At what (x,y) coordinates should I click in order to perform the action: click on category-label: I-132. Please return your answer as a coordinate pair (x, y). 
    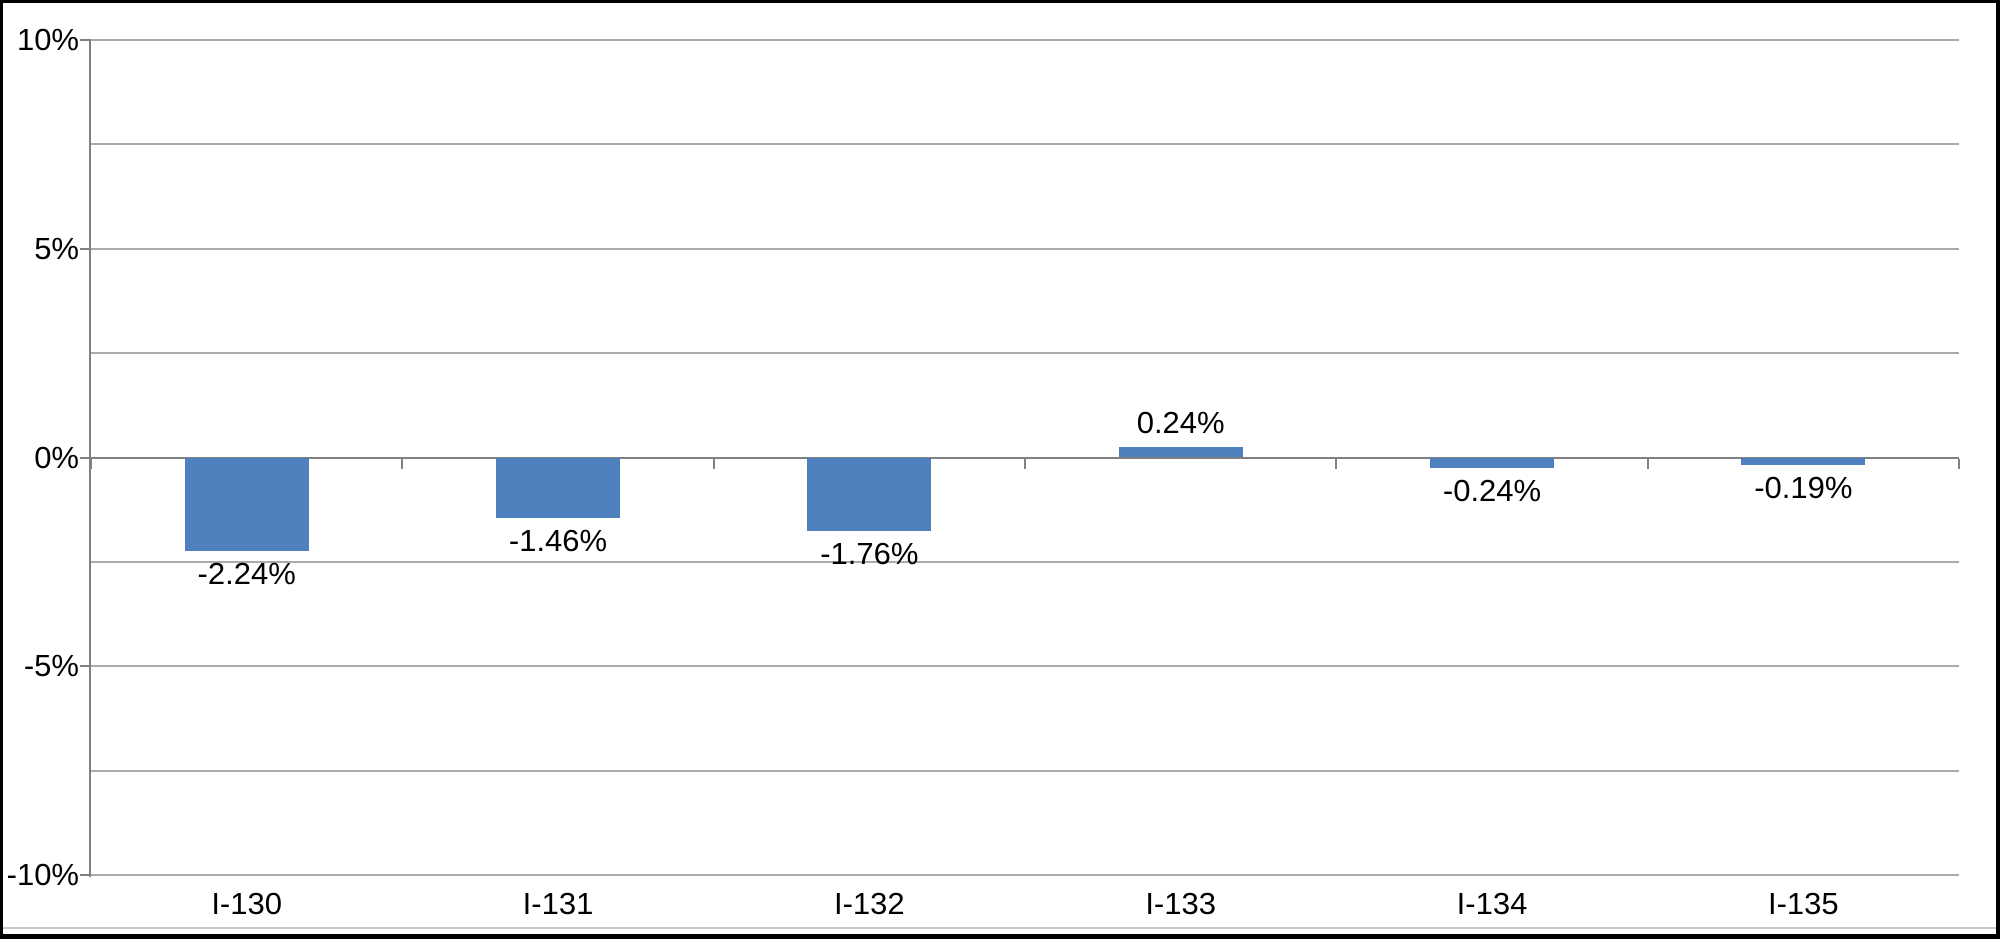
    Looking at the image, I should click on (869, 903).